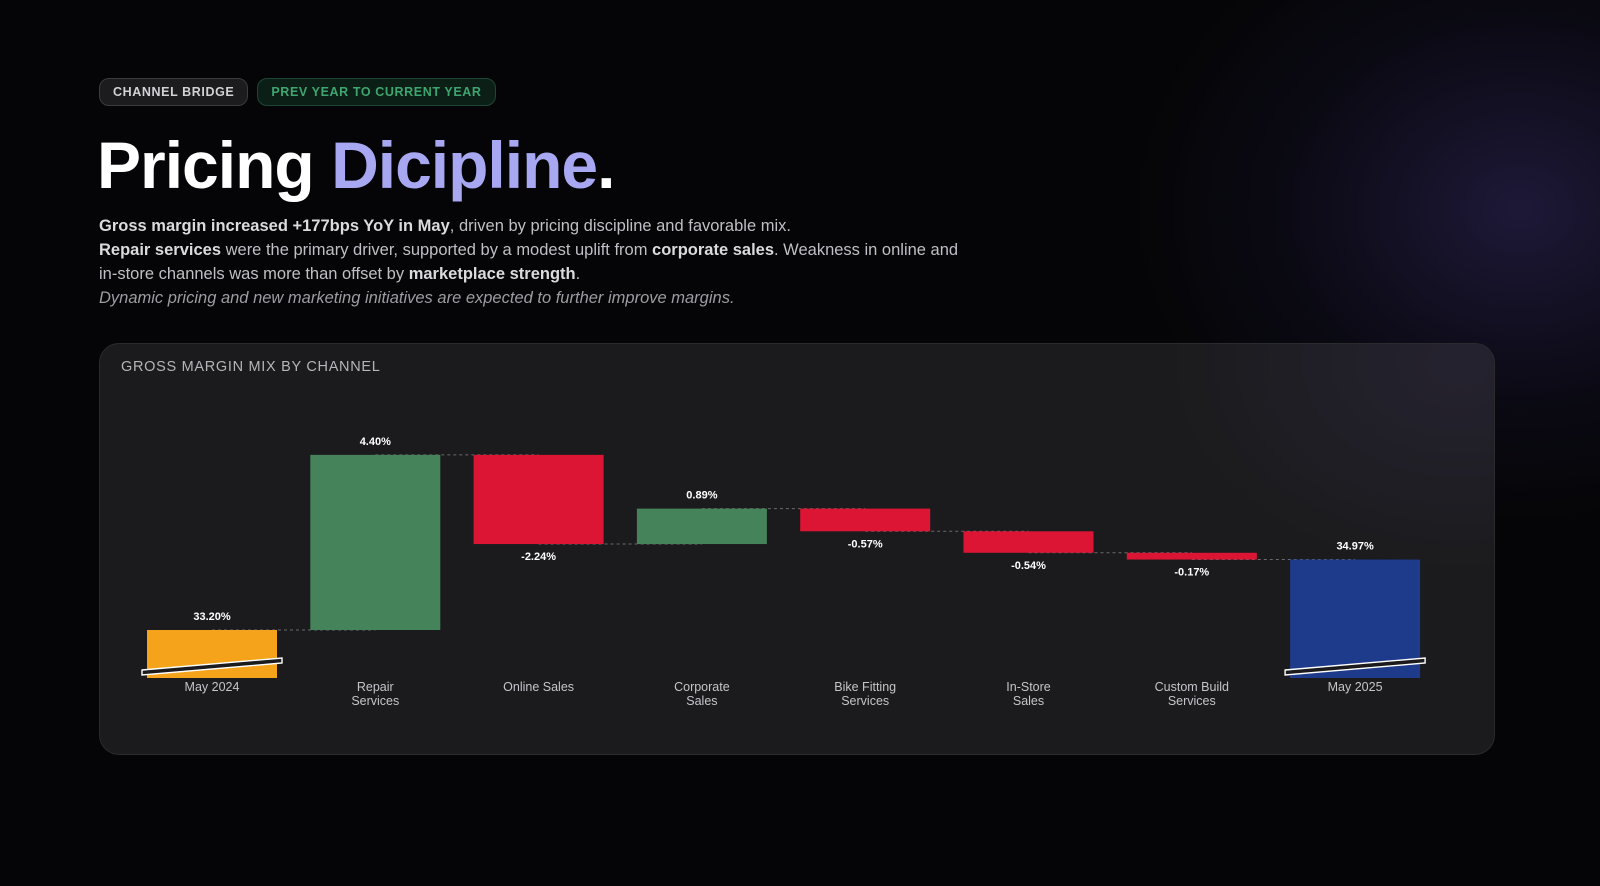 This screenshot has height=886, width=1600. Describe the element at coordinates (713, 250) in the screenshot. I see `description-highlight: corporate sales` at that location.